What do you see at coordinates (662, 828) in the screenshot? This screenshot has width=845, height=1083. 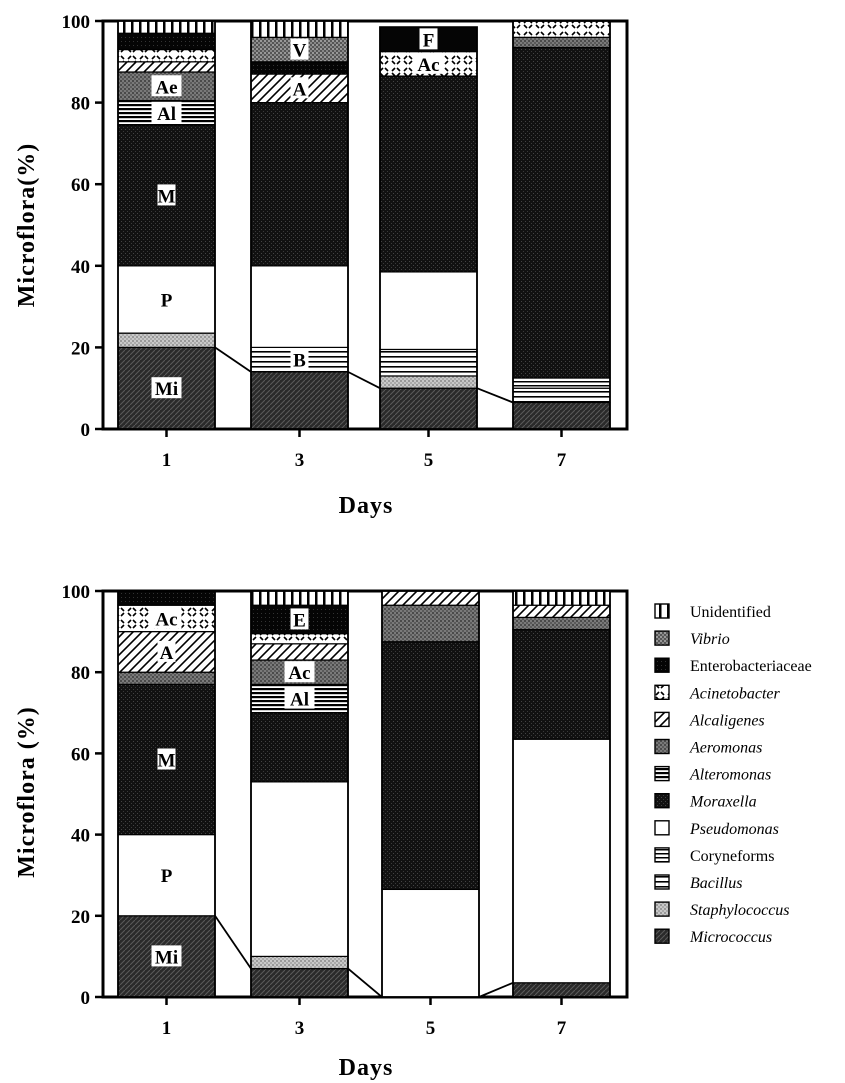 I see `legend-swatch-pseudomonas` at bounding box center [662, 828].